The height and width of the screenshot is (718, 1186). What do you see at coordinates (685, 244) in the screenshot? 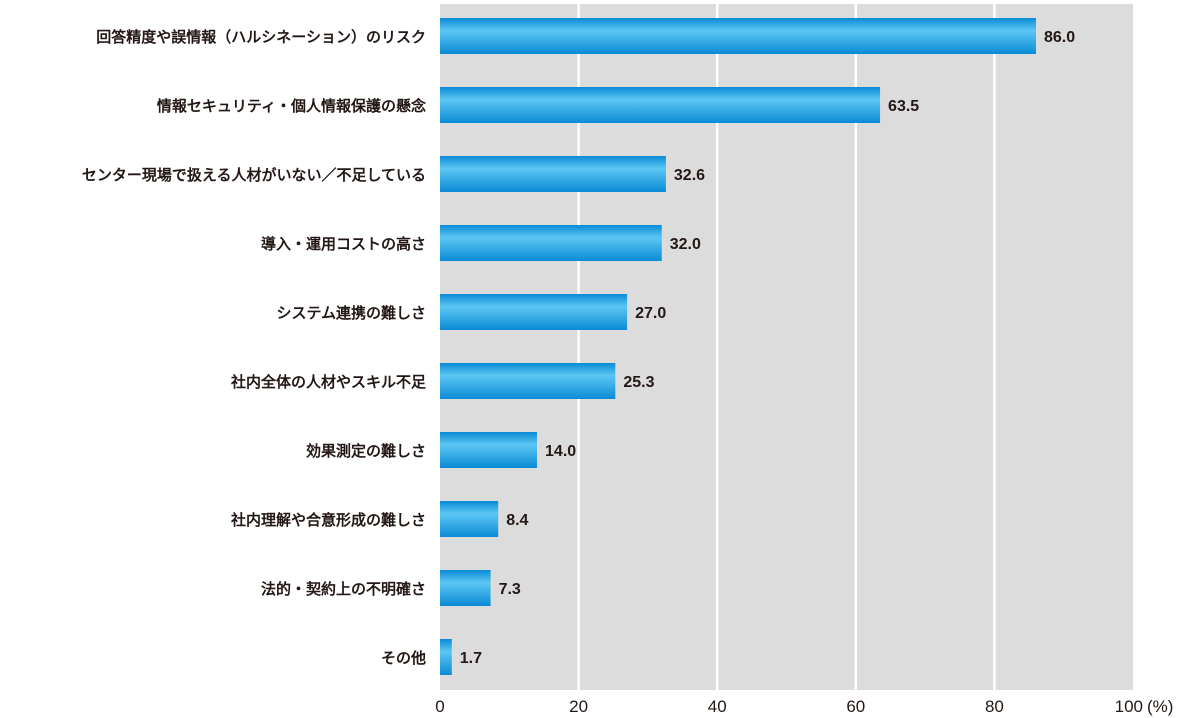
I see `value-label: 32.0` at bounding box center [685, 244].